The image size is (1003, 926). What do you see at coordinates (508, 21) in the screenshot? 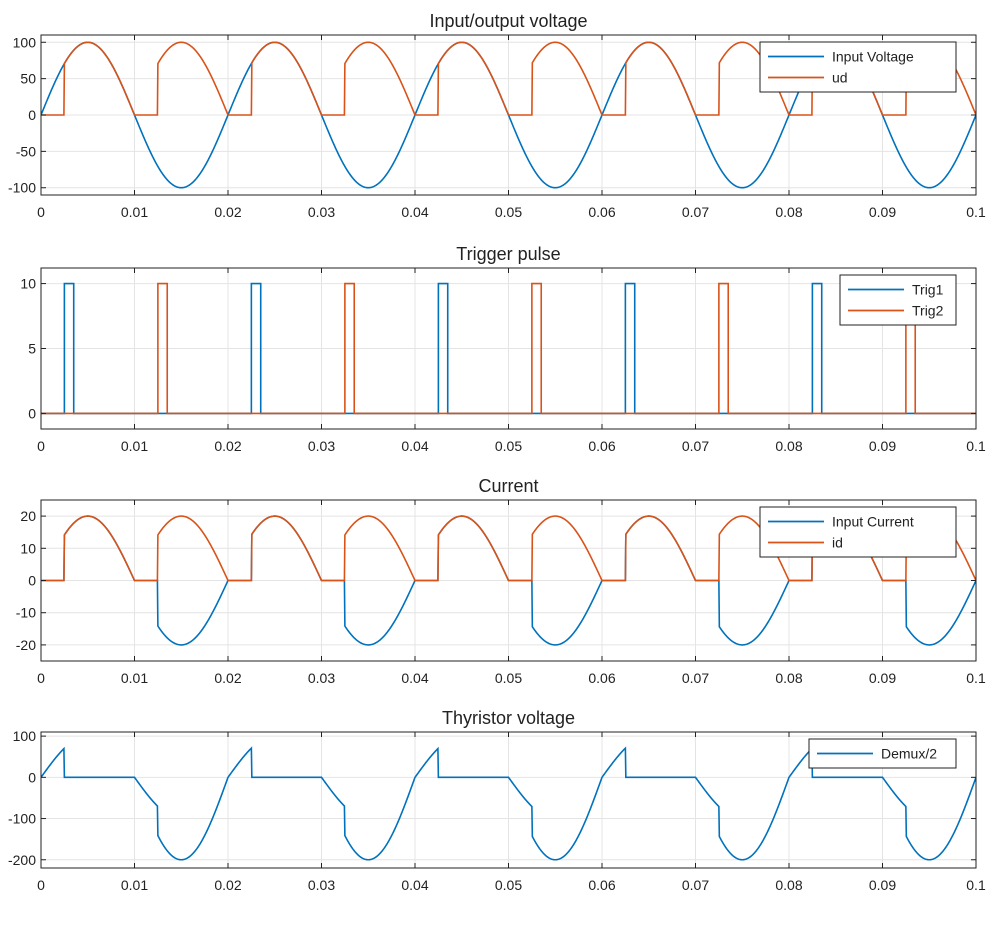
I see `panel-title: Input/output voltage` at bounding box center [508, 21].